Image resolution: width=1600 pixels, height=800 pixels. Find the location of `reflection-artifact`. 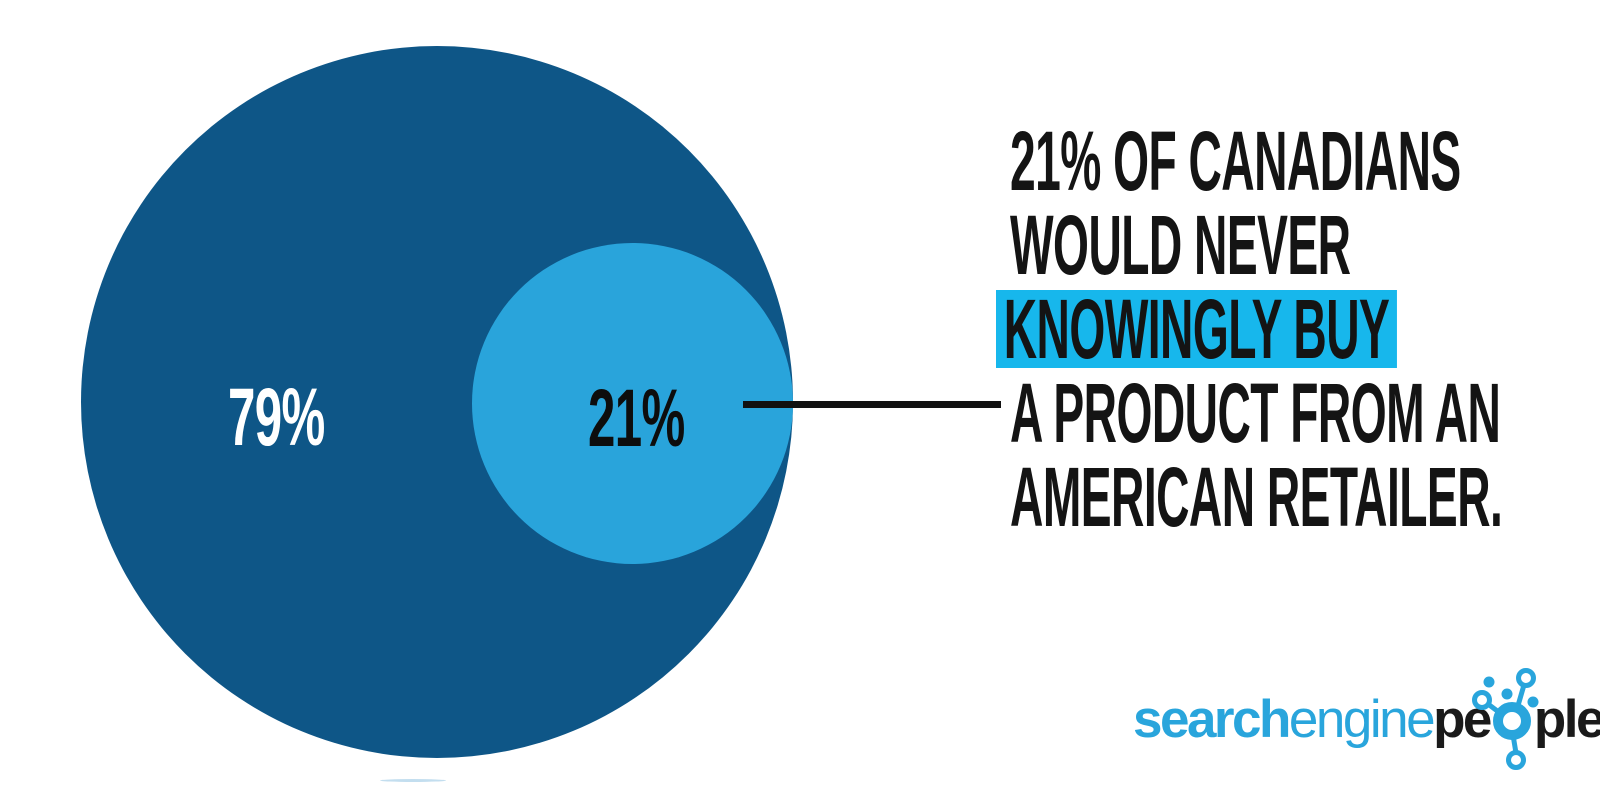

reflection-artifact is located at coordinates (413, 780).